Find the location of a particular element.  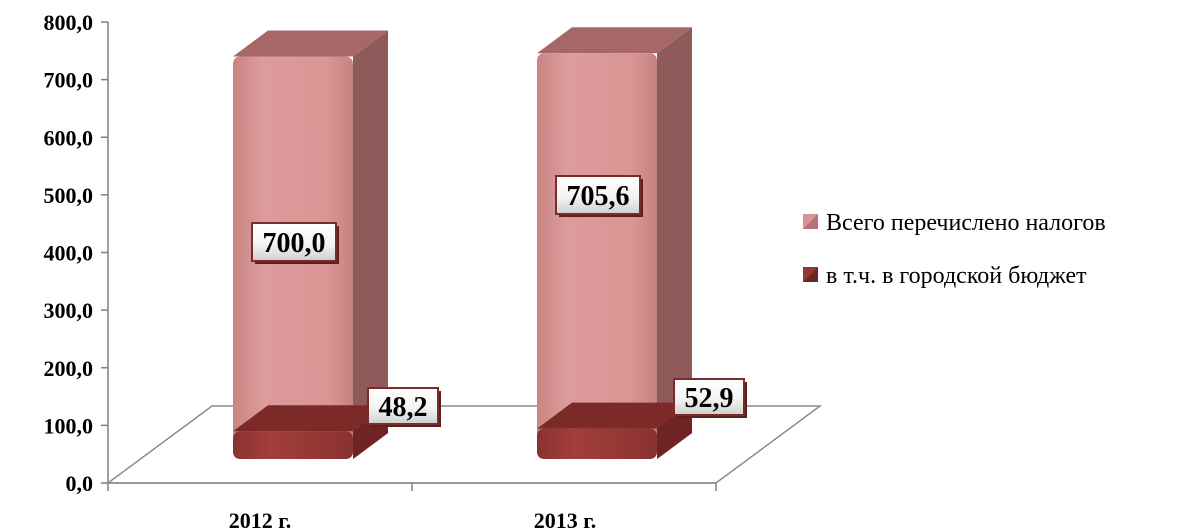

y-tick-label: 0,0 is located at coordinates (80, 483).